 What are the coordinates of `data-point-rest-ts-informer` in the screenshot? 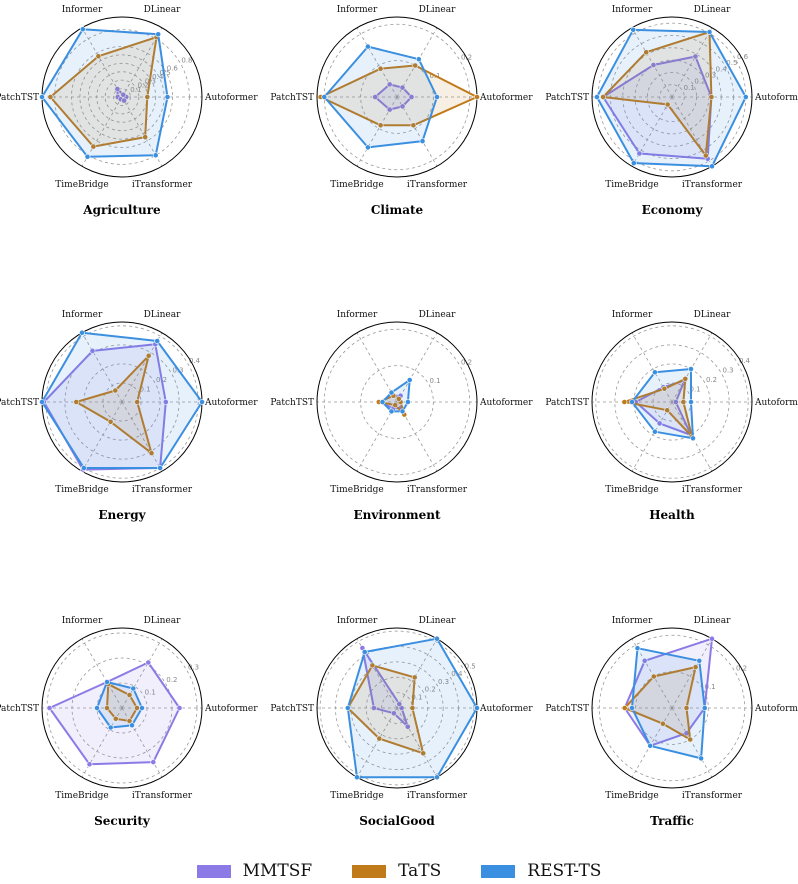 It's located at (364, 652).